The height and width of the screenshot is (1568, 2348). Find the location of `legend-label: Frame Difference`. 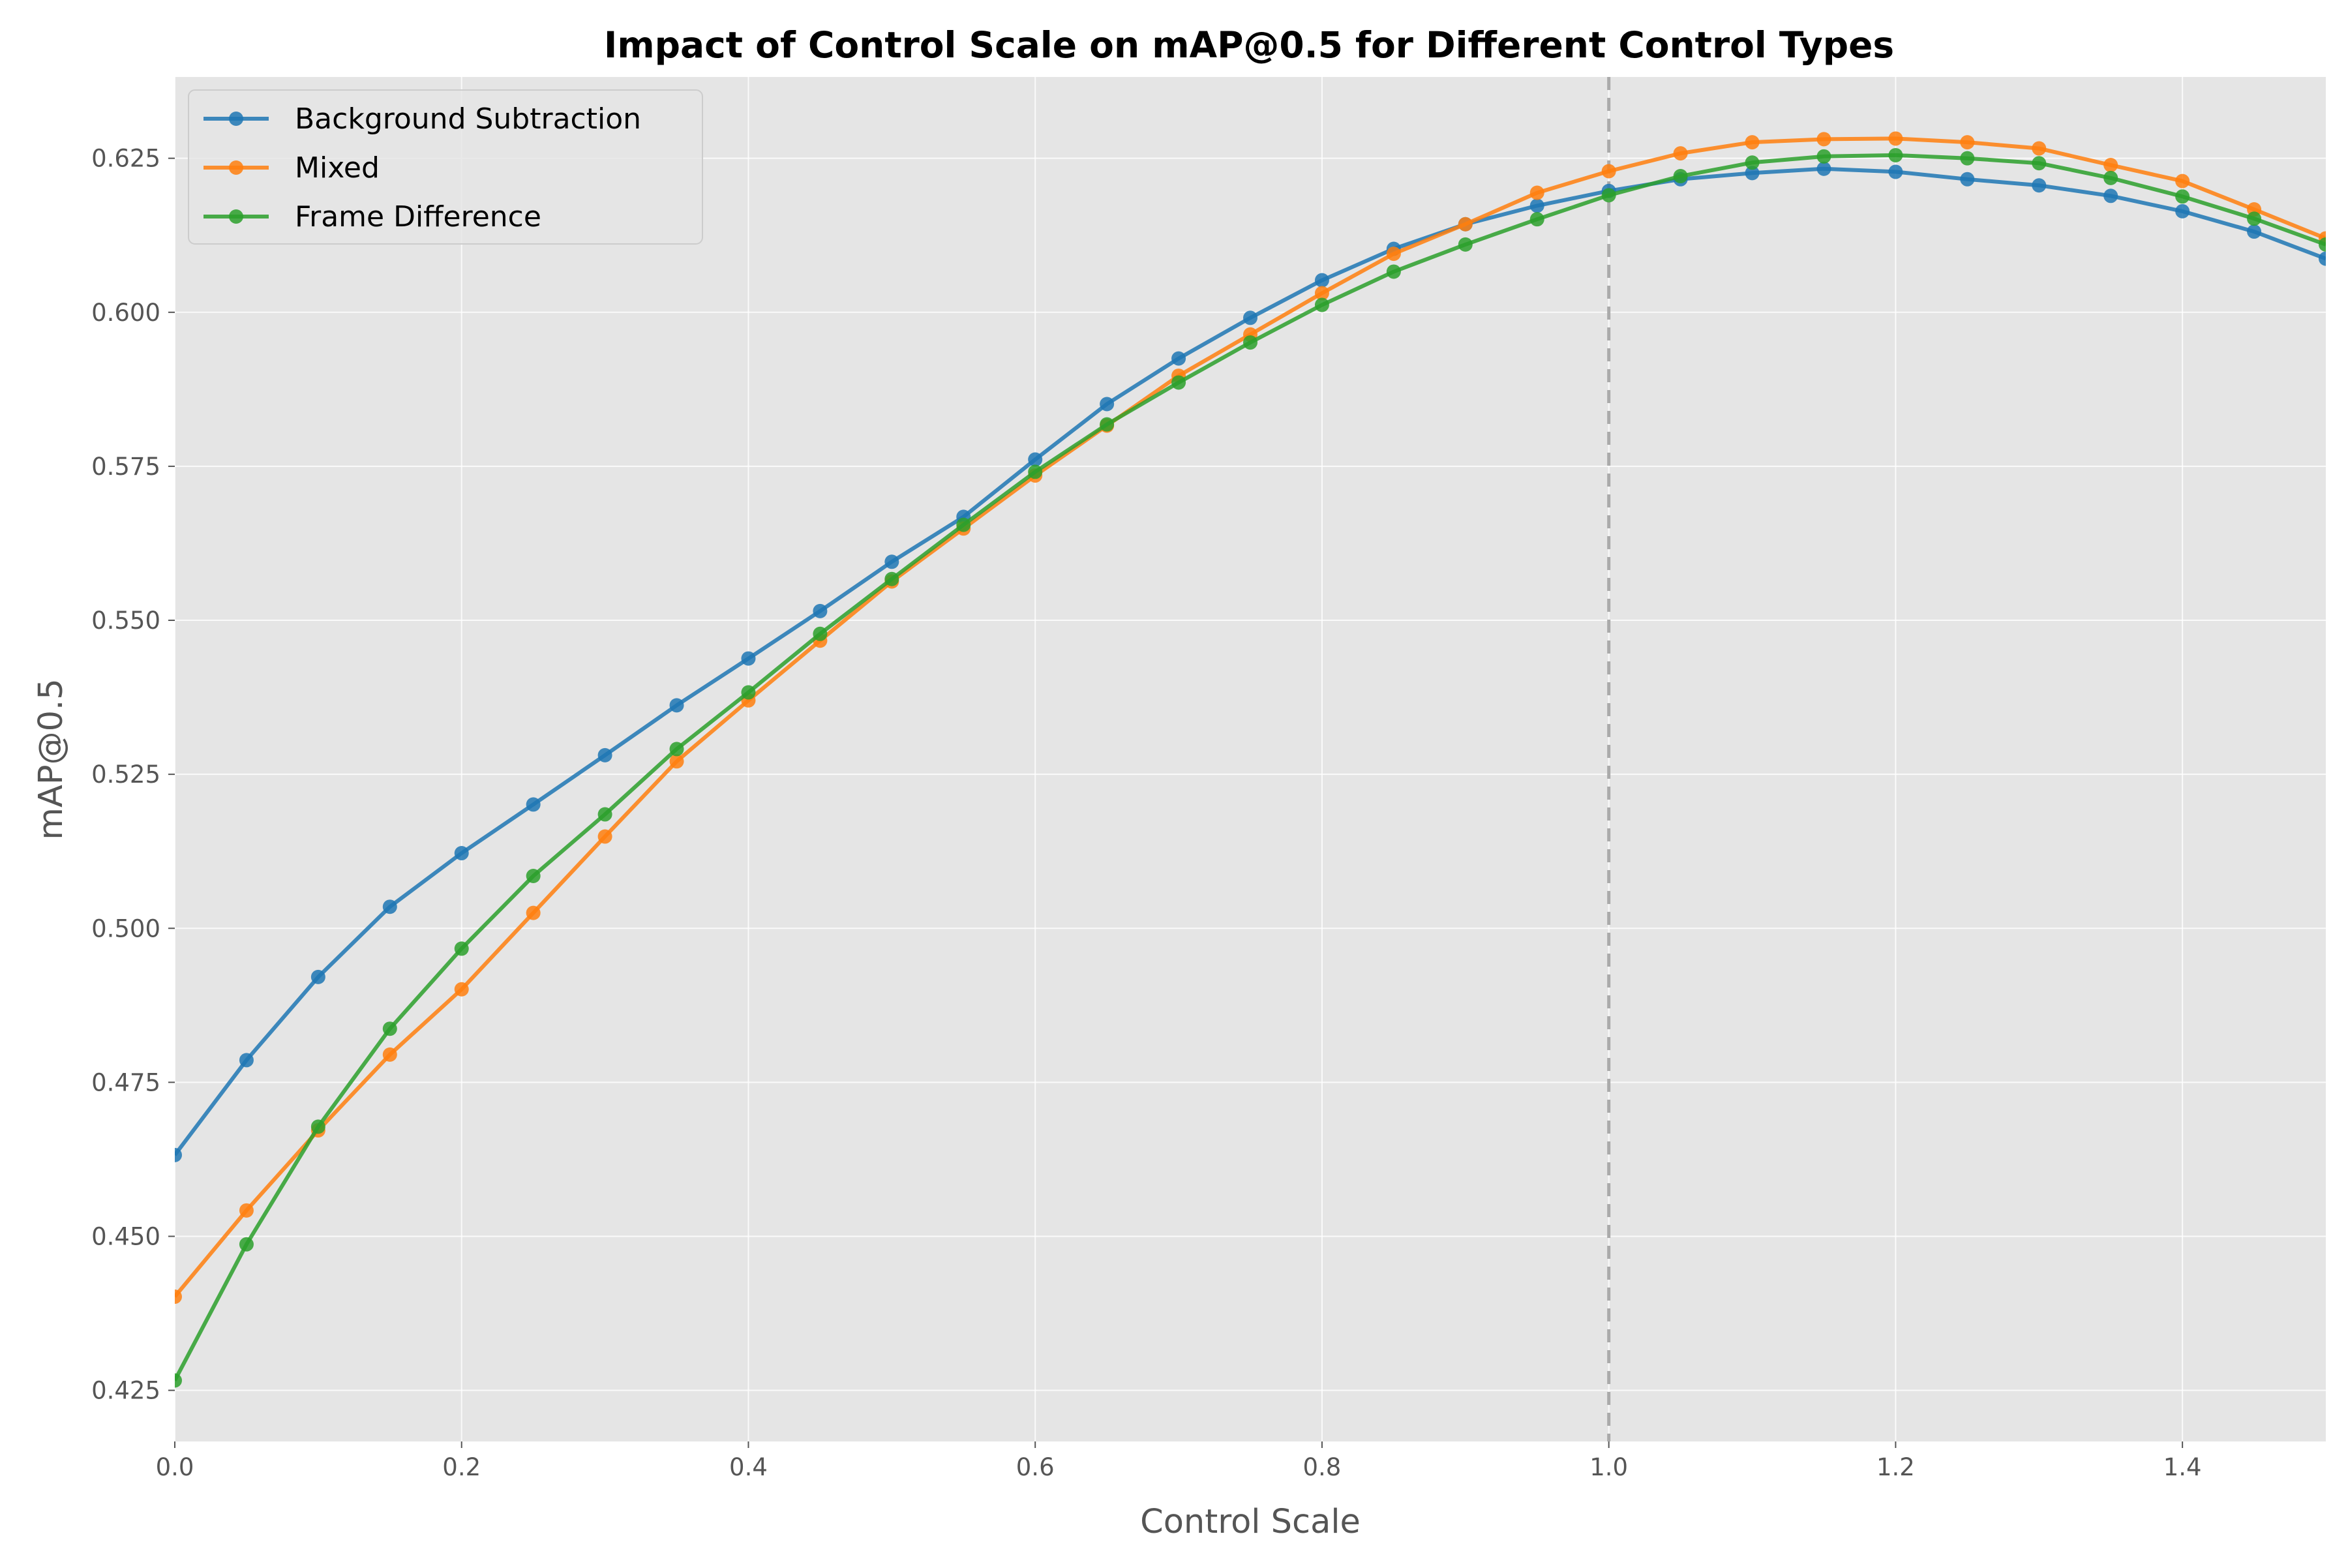

legend-label: Frame Difference is located at coordinates (418, 217).